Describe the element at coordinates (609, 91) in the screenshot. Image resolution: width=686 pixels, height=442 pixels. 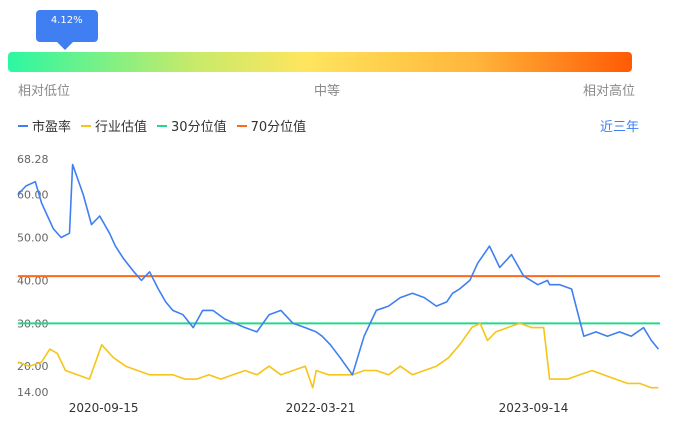
I see `scale-high-label: 相对高位` at that location.